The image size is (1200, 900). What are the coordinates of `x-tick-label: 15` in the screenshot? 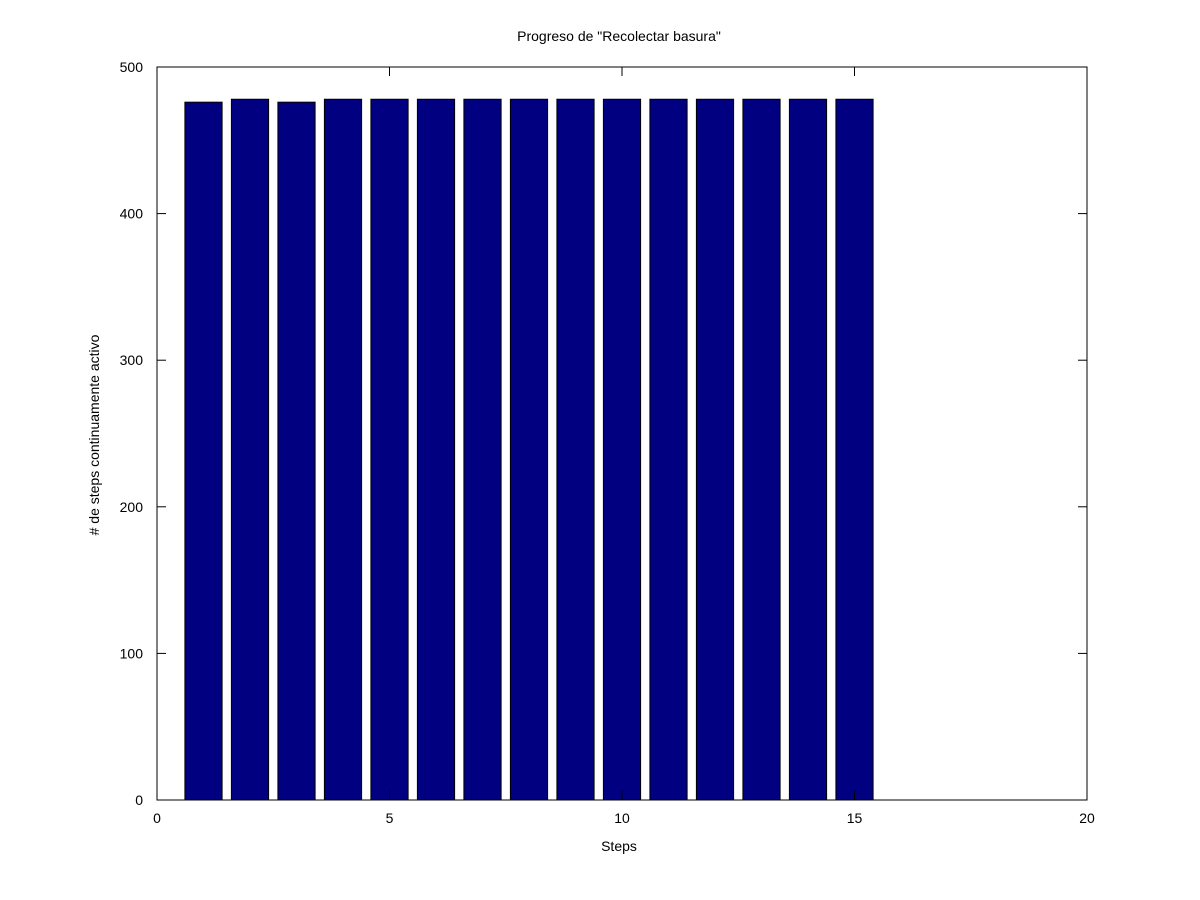 It's located at (855, 818).